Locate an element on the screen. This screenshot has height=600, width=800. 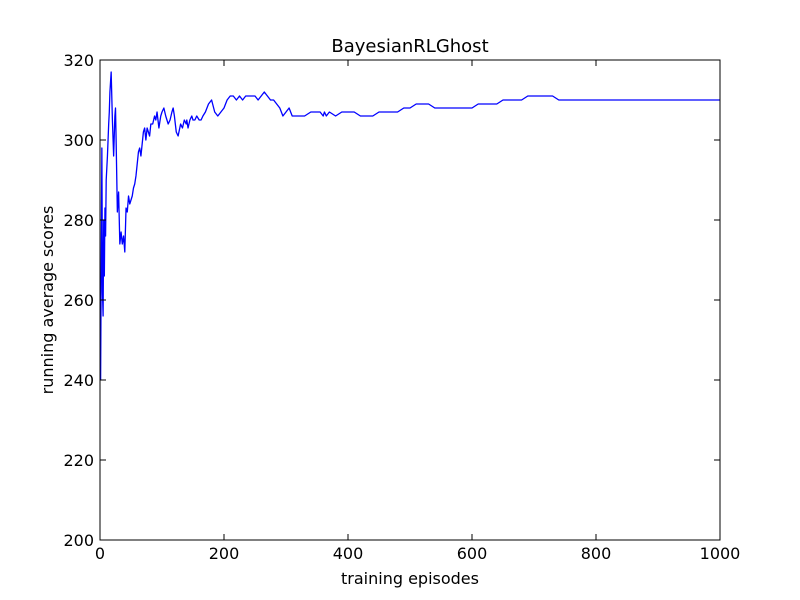
y-tick-label: 220 is located at coordinates (78, 460).